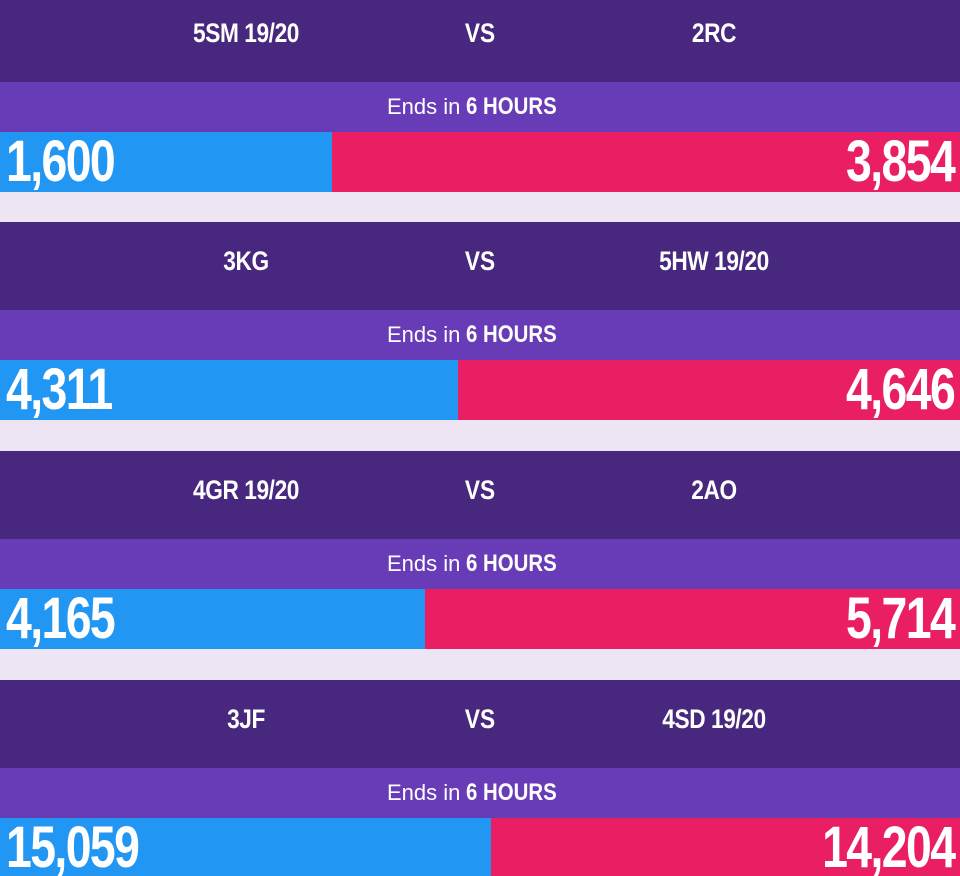 Image resolution: width=960 pixels, height=876 pixels. Describe the element at coordinates (480, 390) in the screenshot. I see `score-bar: 4,311 4,646` at that location.